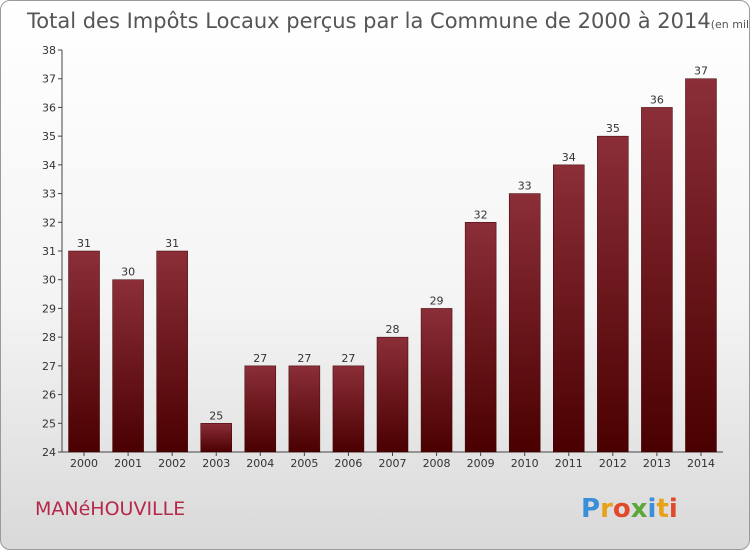 The width and height of the screenshot is (750, 550). Describe the element at coordinates (216, 463) in the screenshot. I see `x-tick-label-2003: 2003` at that location.